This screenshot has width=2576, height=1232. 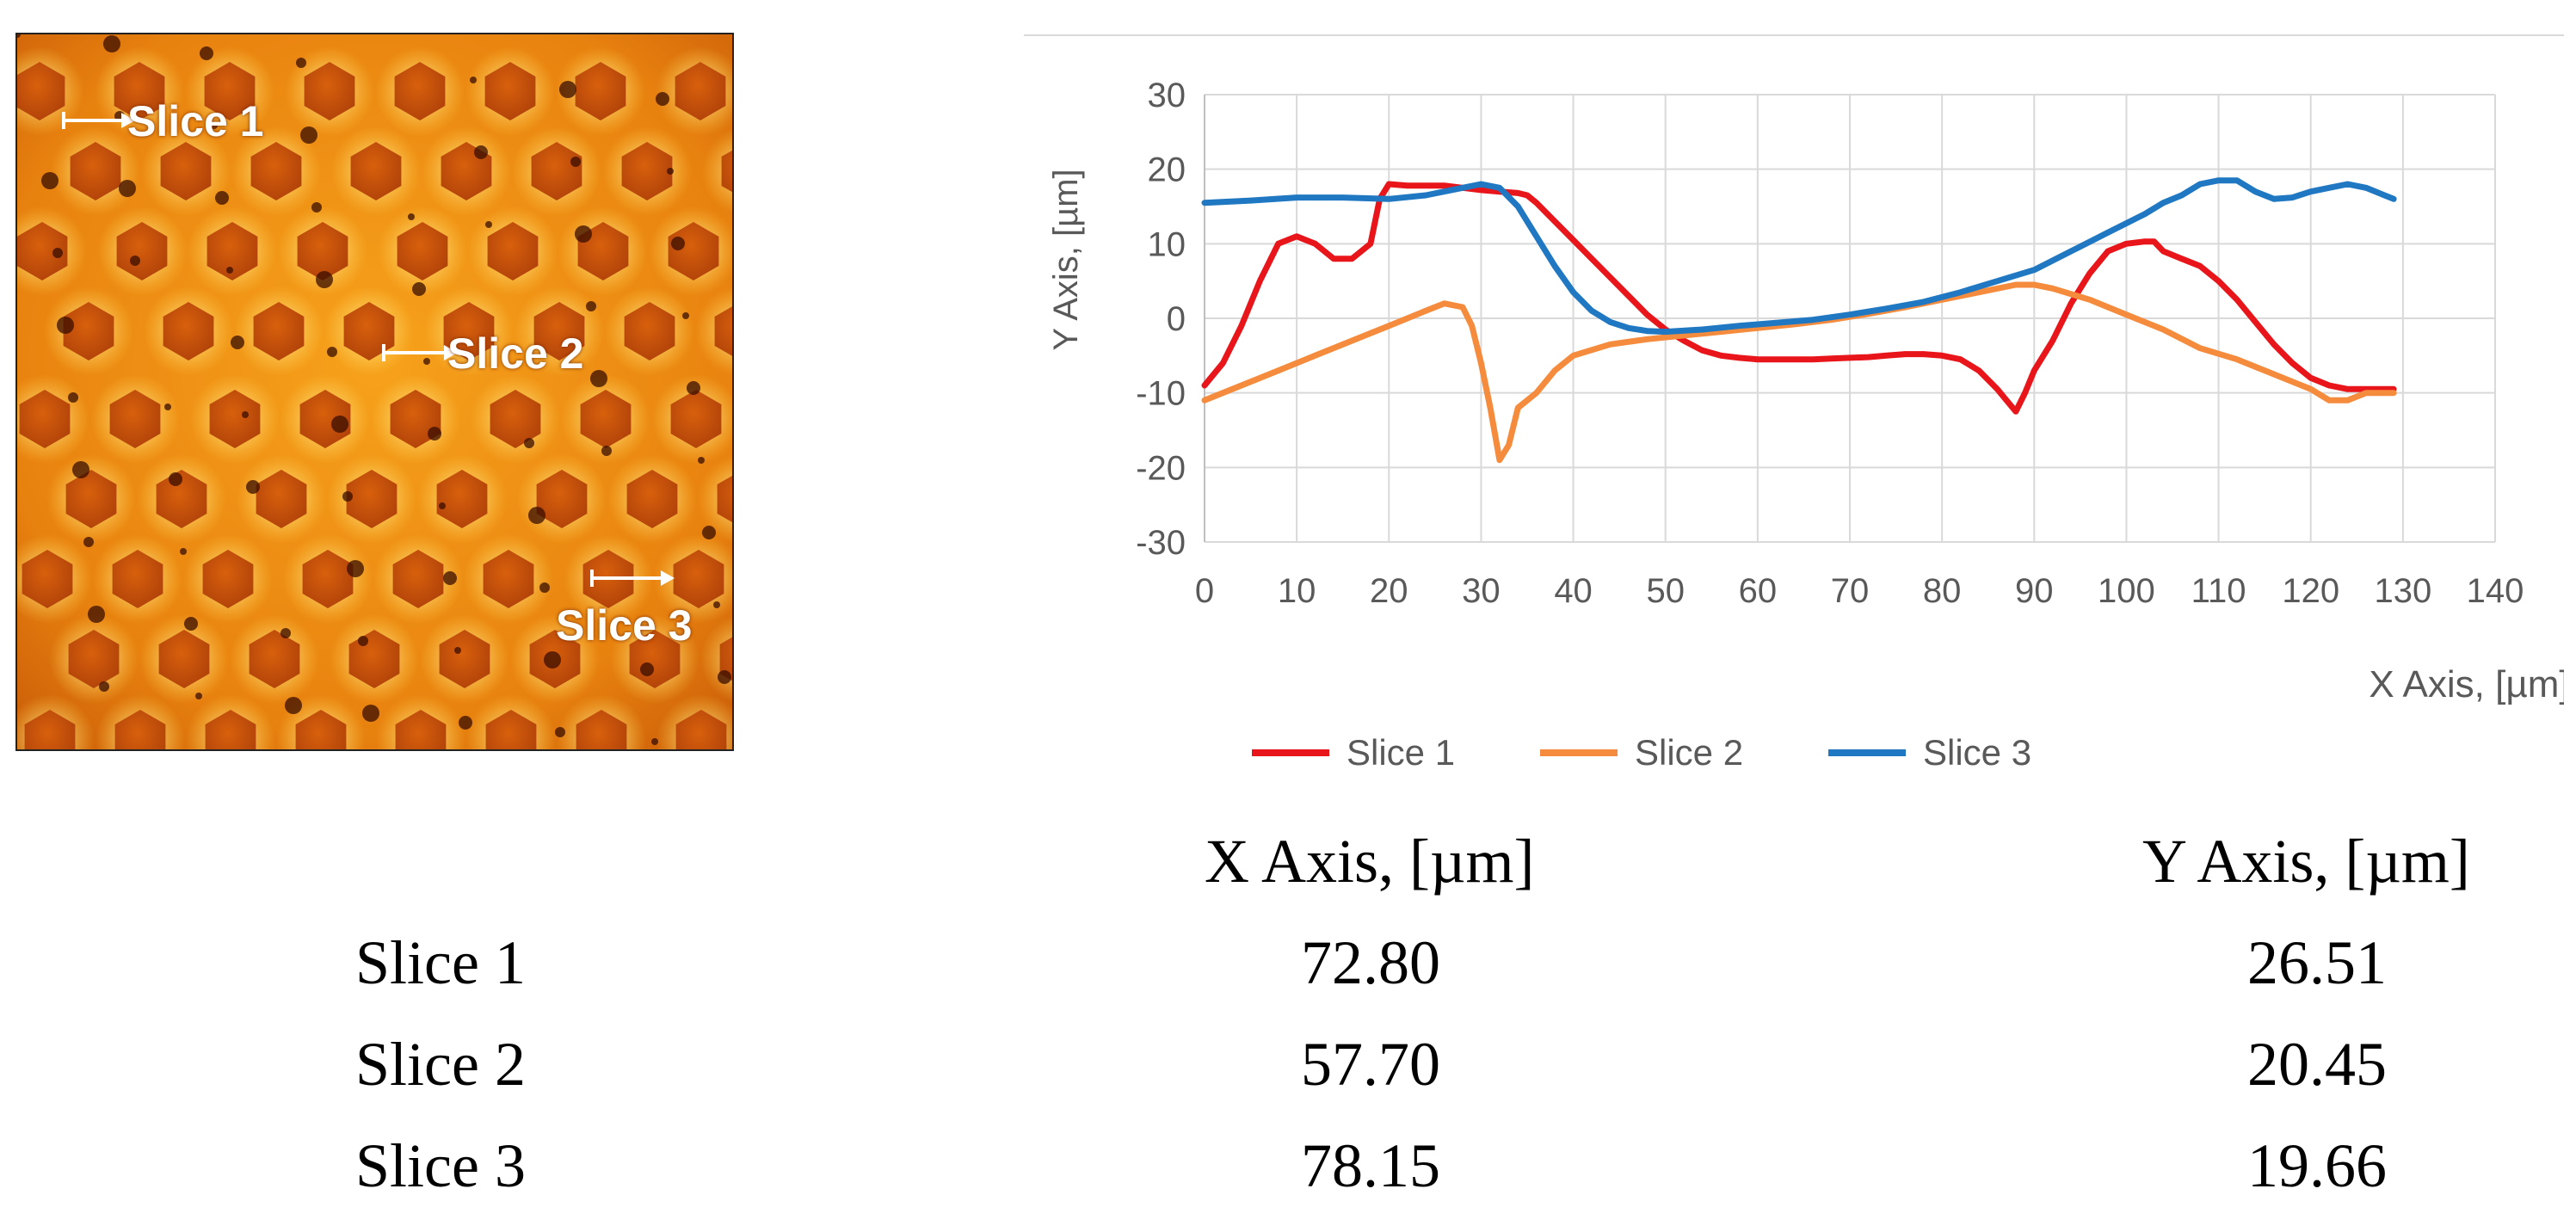 I want to click on slice-label-1: Slice 1, so click(x=196, y=121).